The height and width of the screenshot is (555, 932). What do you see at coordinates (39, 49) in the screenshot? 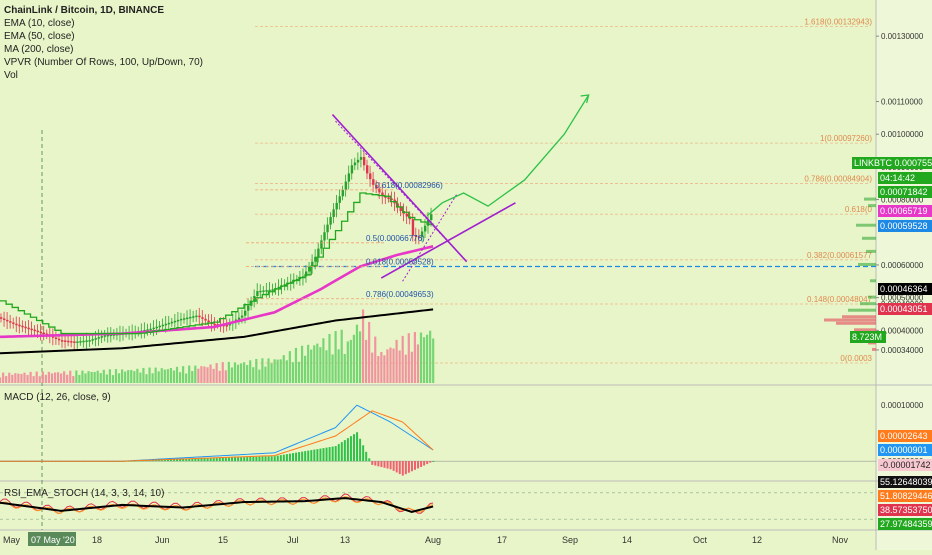
I see `indicator-ma200: MA (200, close)` at bounding box center [39, 49].